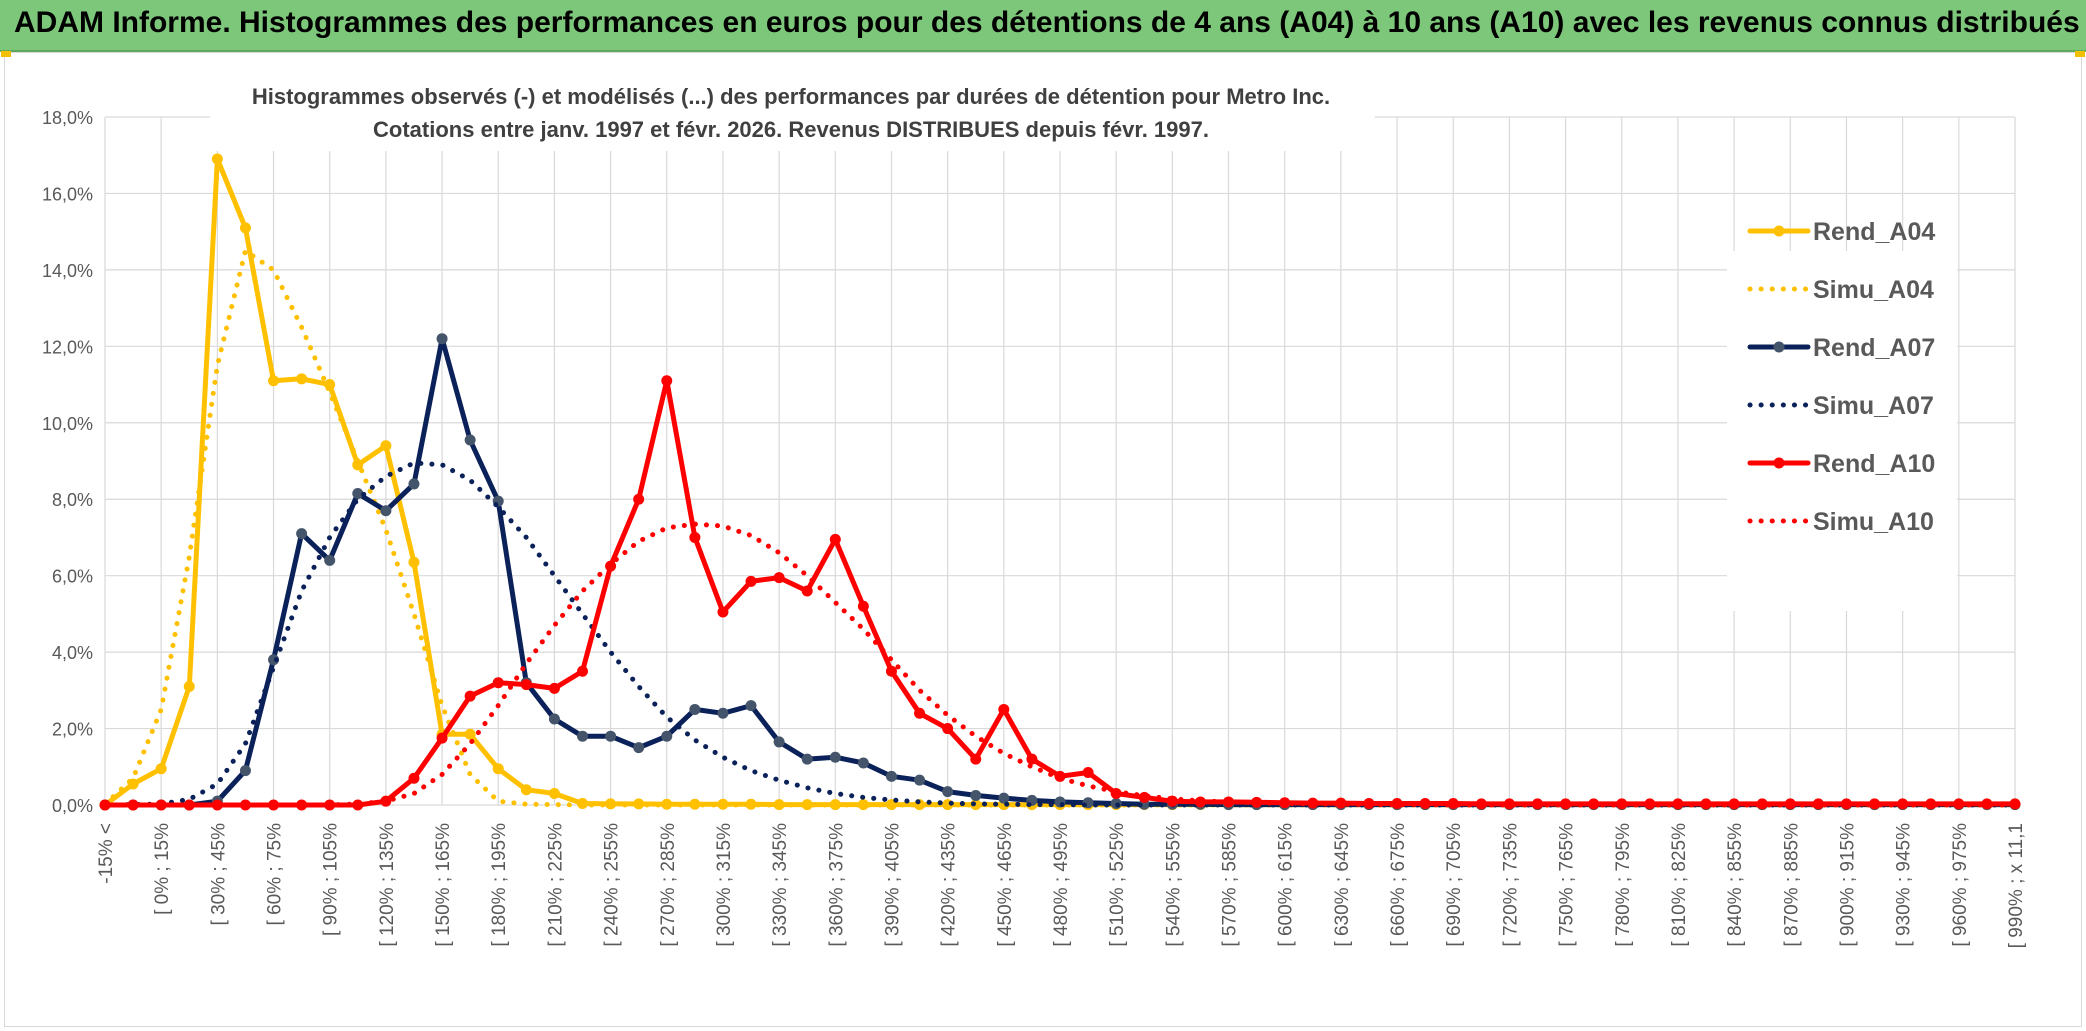  Describe the element at coordinates (218, 874) in the screenshot. I see `x-tick-label: [ 30% ; 45%` at that location.